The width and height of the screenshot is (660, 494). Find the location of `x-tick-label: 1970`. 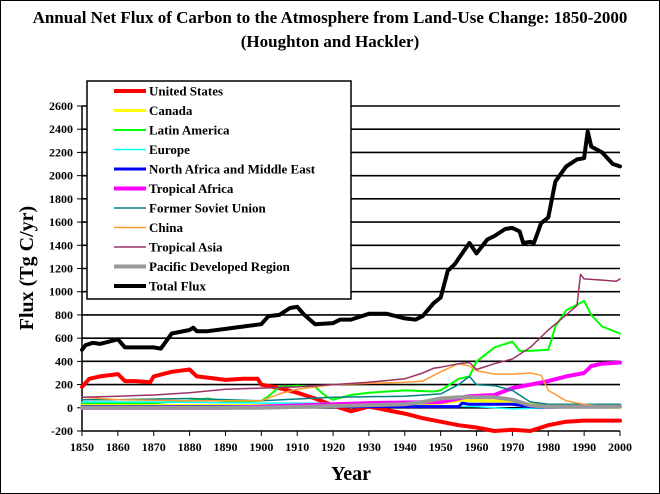

x-tick-label: 1970 is located at coordinates (512, 447).